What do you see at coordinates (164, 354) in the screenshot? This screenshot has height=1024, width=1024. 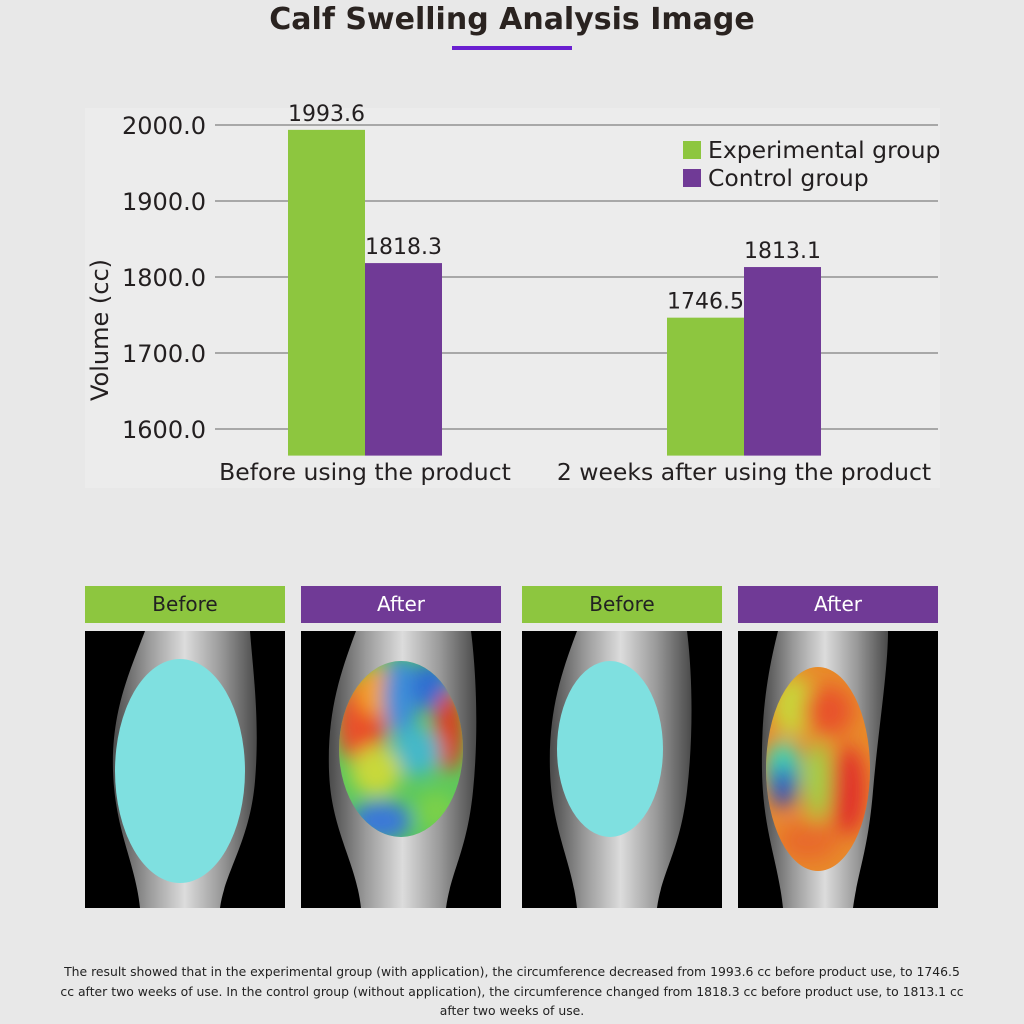 I see `y-tick-label: 1700.0` at bounding box center [164, 354].